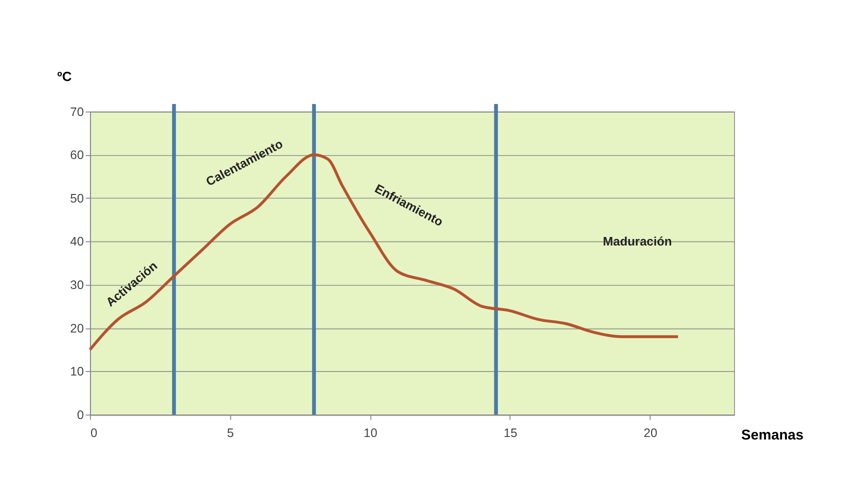 This screenshot has width=860, height=490. I want to click on x-axis-title: Semanas, so click(772, 436).